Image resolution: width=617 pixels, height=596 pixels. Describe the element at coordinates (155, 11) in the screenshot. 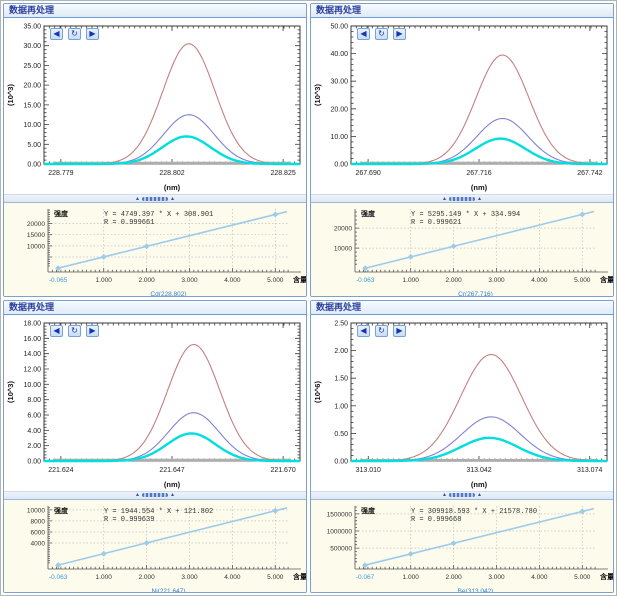

I see `panel-title: 数据再处理` at that location.